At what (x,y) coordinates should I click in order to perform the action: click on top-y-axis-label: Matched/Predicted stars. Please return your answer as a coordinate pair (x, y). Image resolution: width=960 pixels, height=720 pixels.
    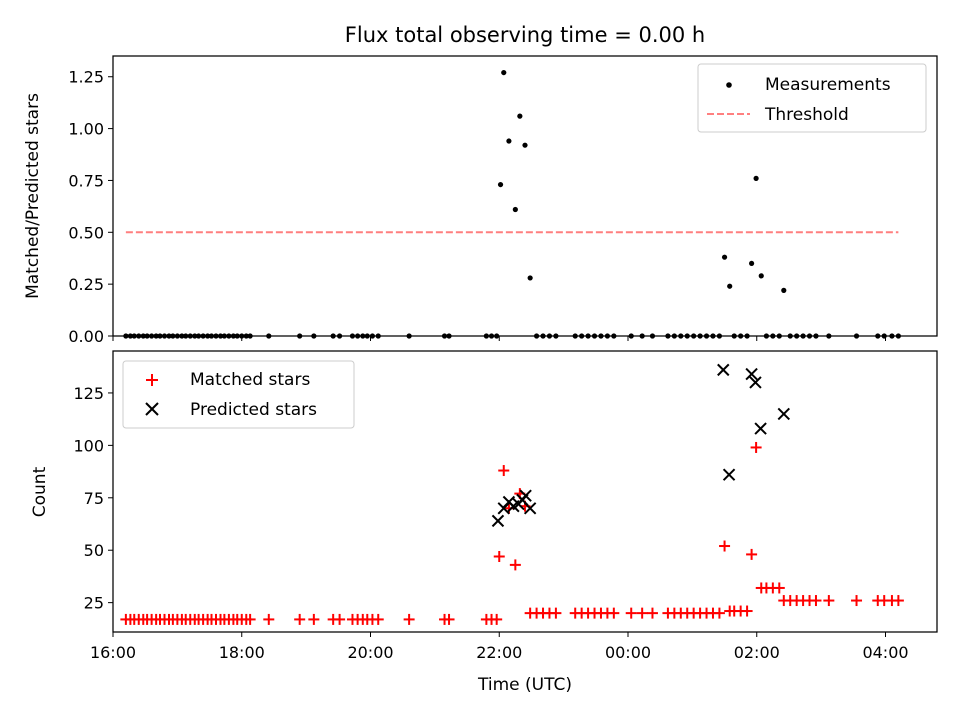
    Looking at the image, I should click on (33, 196).